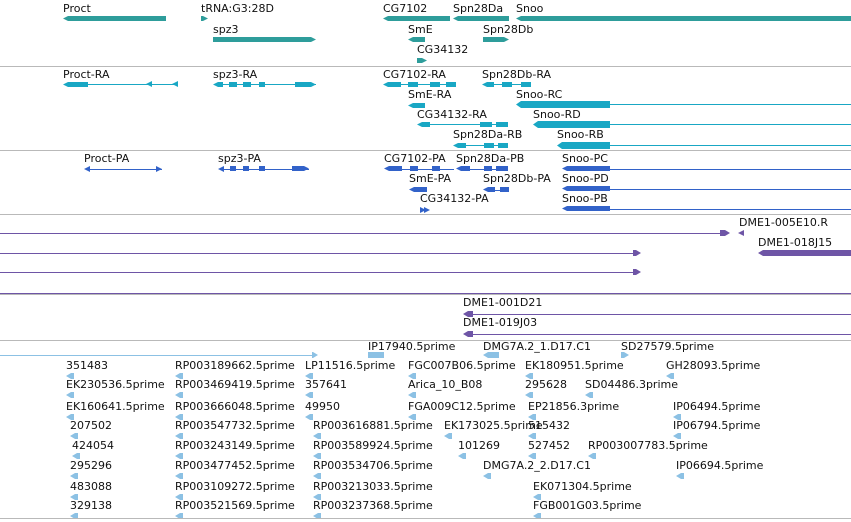 The height and width of the screenshot is (522, 851). What do you see at coordinates (373, 505) in the screenshot?
I see `feature-label: RP003237368.5prime` at bounding box center [373, 505].